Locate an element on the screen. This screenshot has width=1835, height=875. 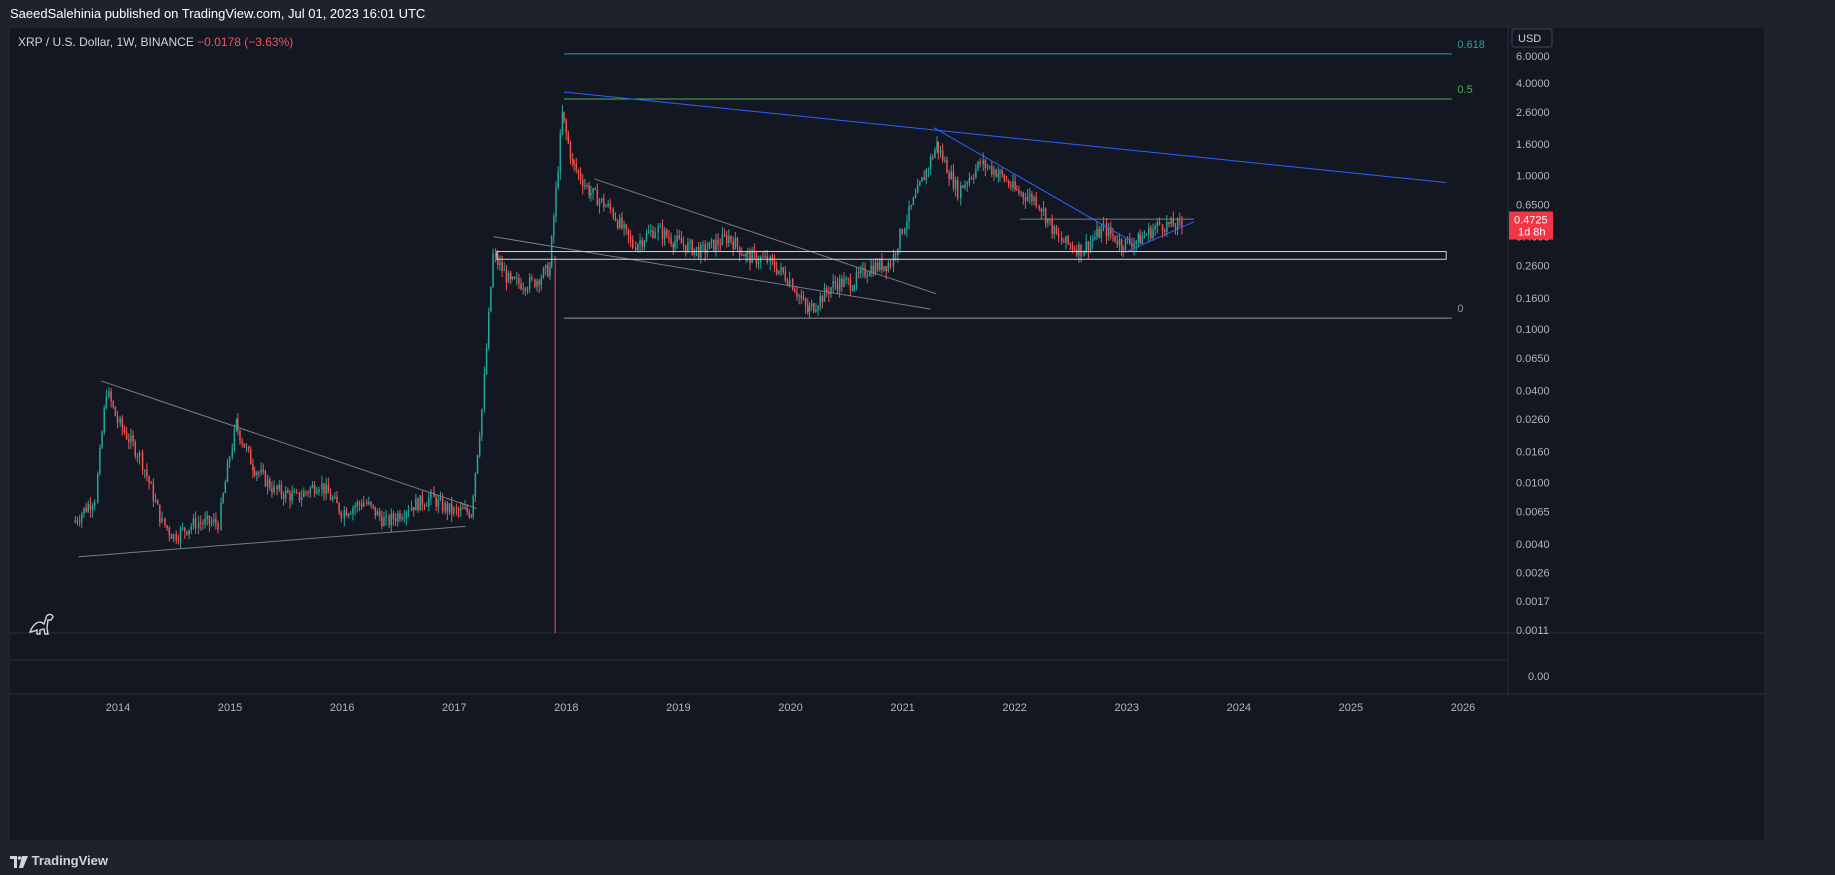
time-tick-label: 2014 is located at coordinates (118, 708).